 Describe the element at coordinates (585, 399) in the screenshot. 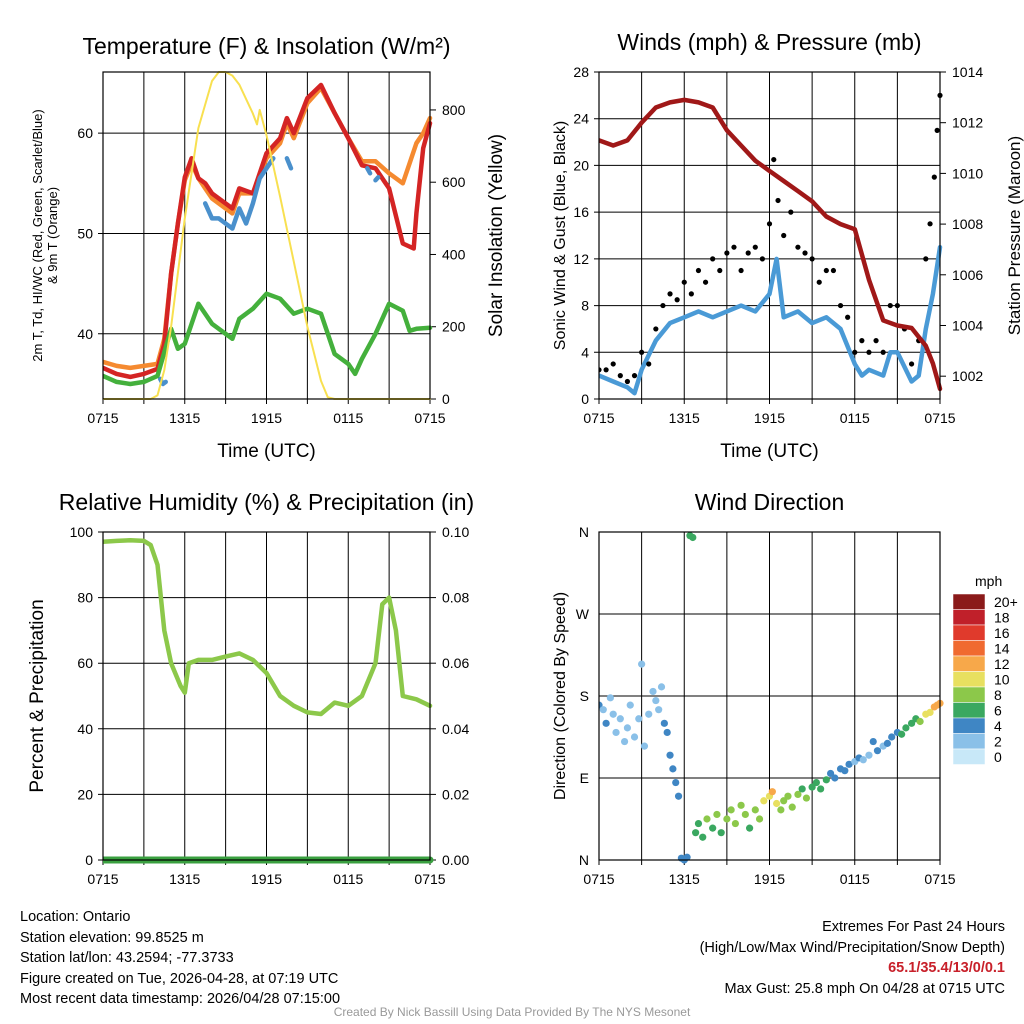

I see `y-tick-label: 0` at that location.